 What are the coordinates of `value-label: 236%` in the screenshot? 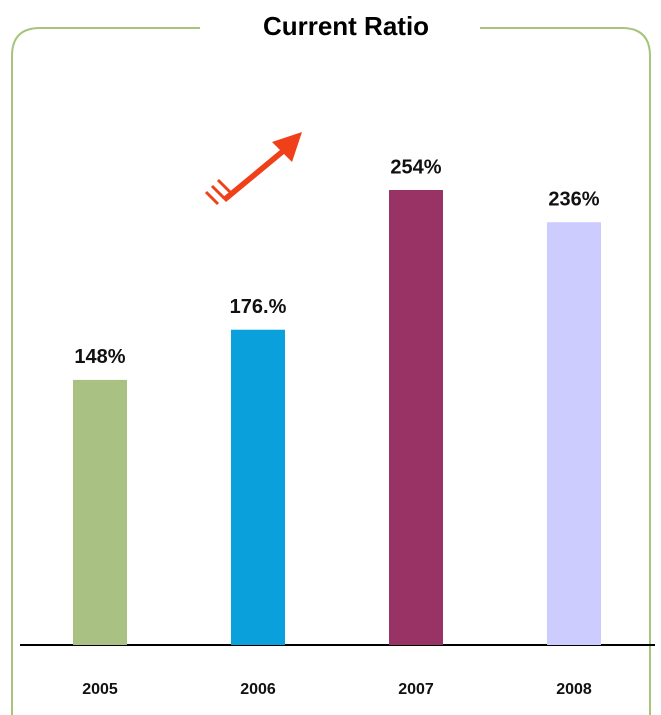 It's located at (573, 200).